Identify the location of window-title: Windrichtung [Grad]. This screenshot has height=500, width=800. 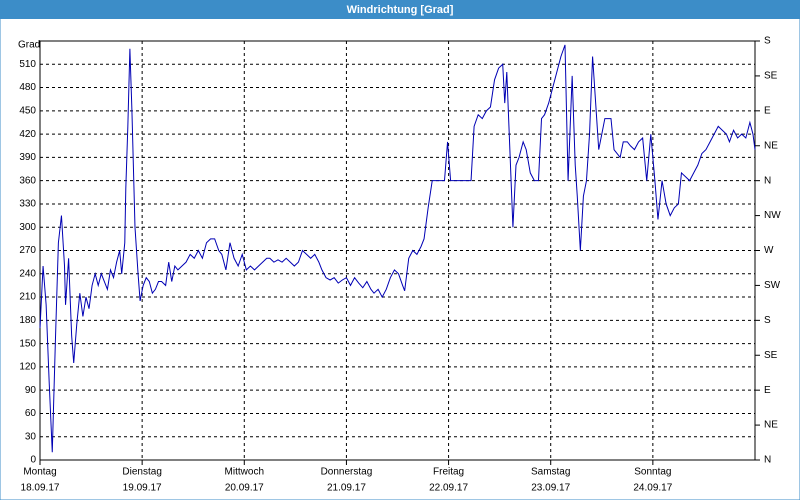
(400, 10).